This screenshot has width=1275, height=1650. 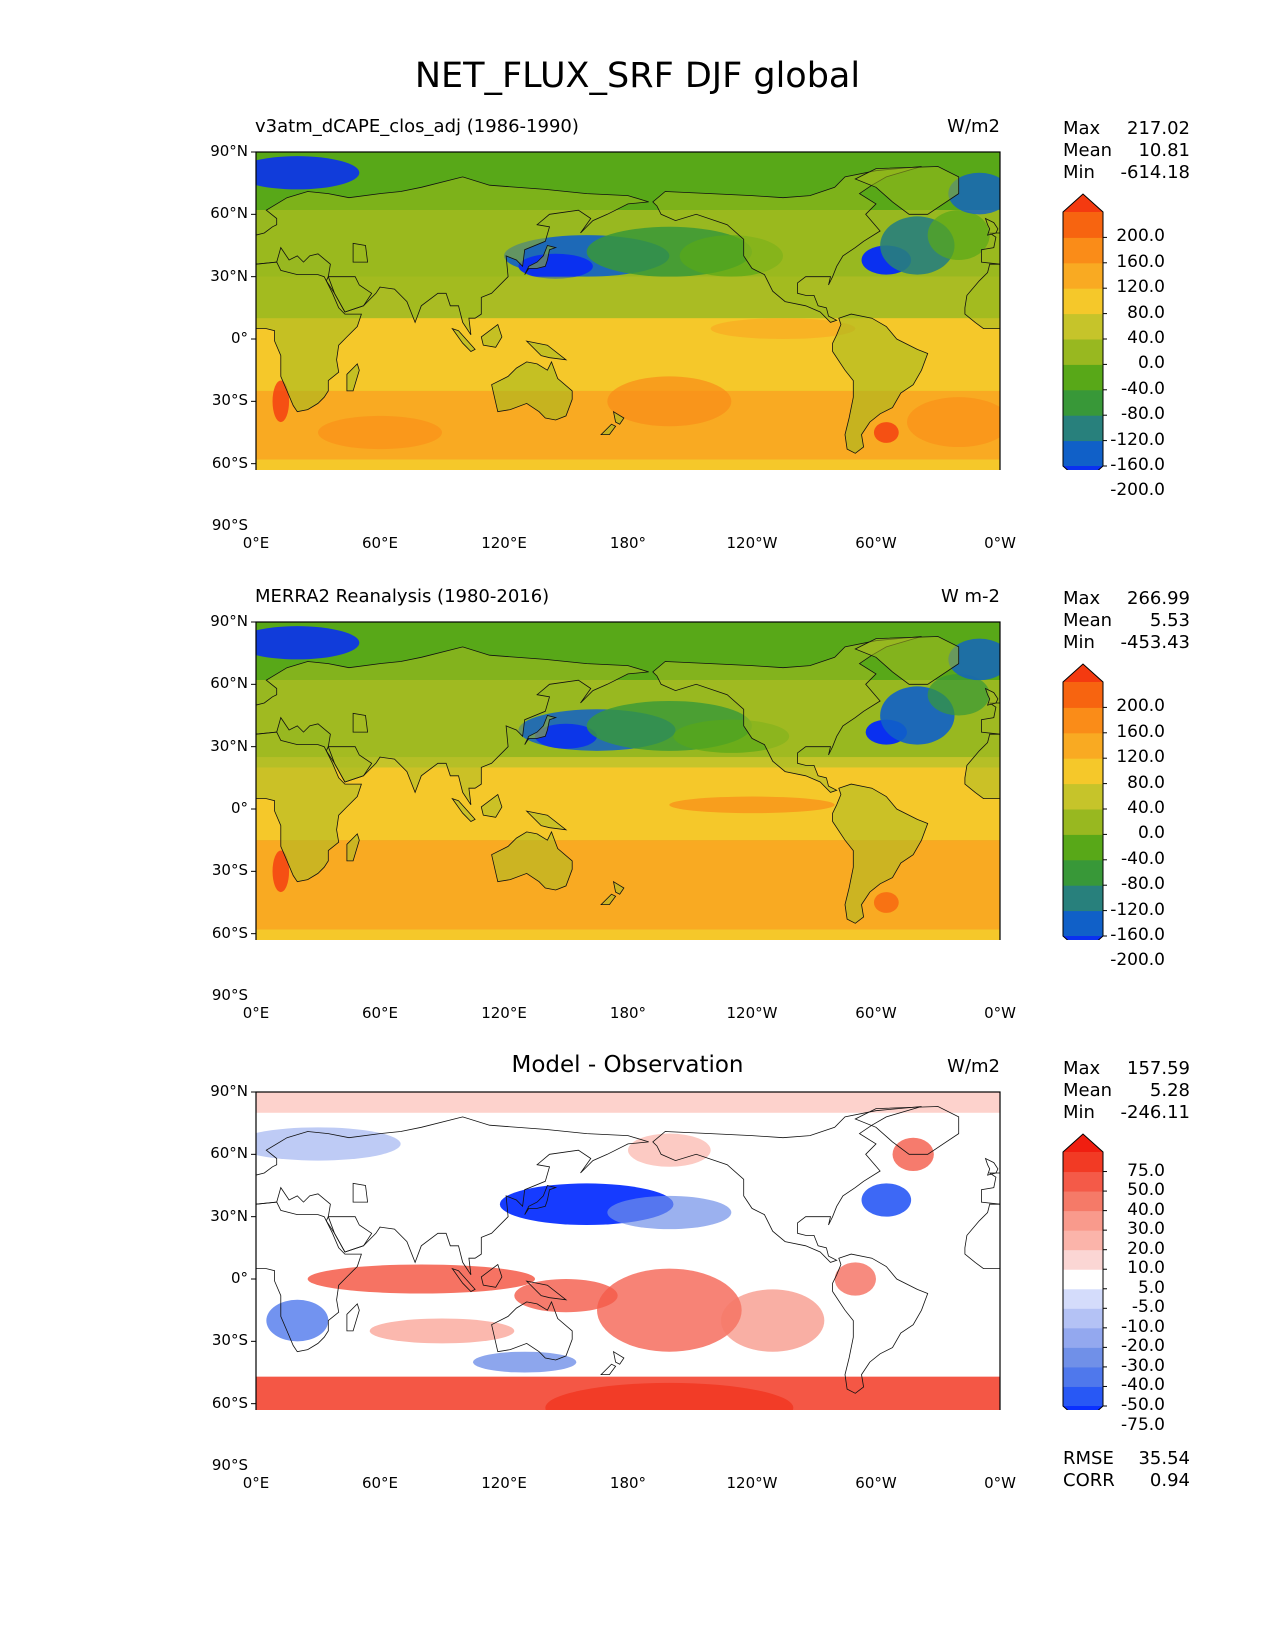 I want to click on panel-title: Model - Observation, so click(x=627, y=1065).